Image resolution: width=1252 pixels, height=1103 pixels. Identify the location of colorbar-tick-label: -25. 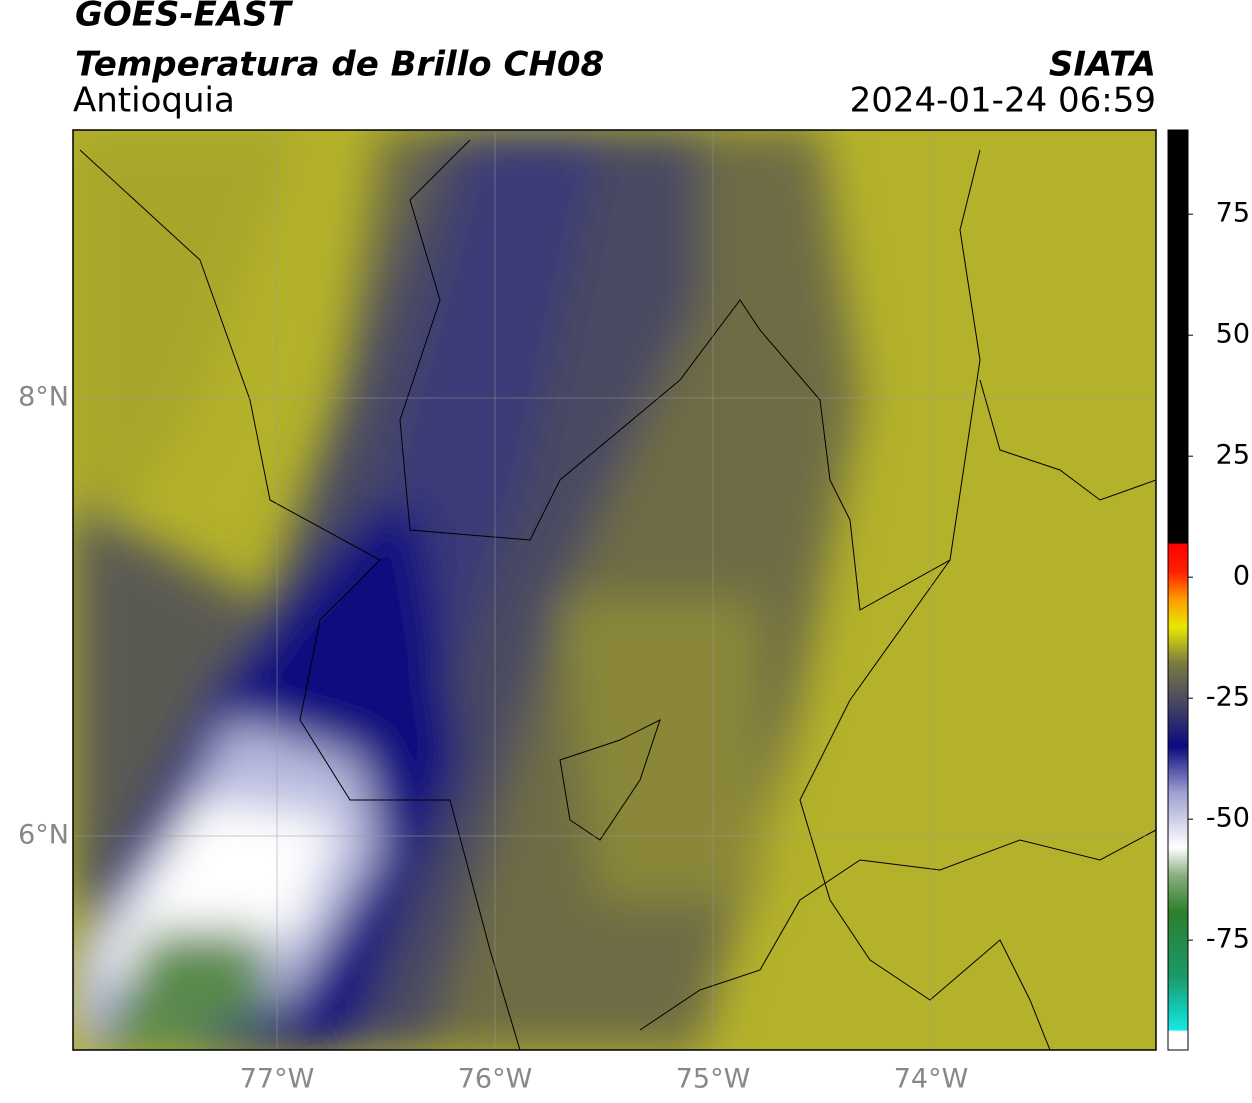
(1228, 697).